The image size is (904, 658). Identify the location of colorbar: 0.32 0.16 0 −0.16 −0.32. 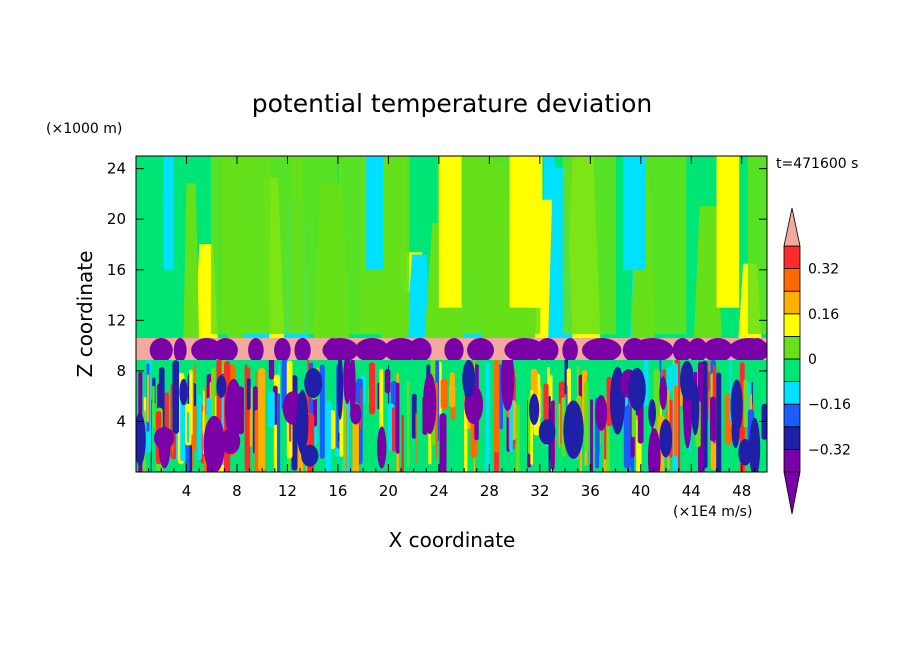
(817, 361).